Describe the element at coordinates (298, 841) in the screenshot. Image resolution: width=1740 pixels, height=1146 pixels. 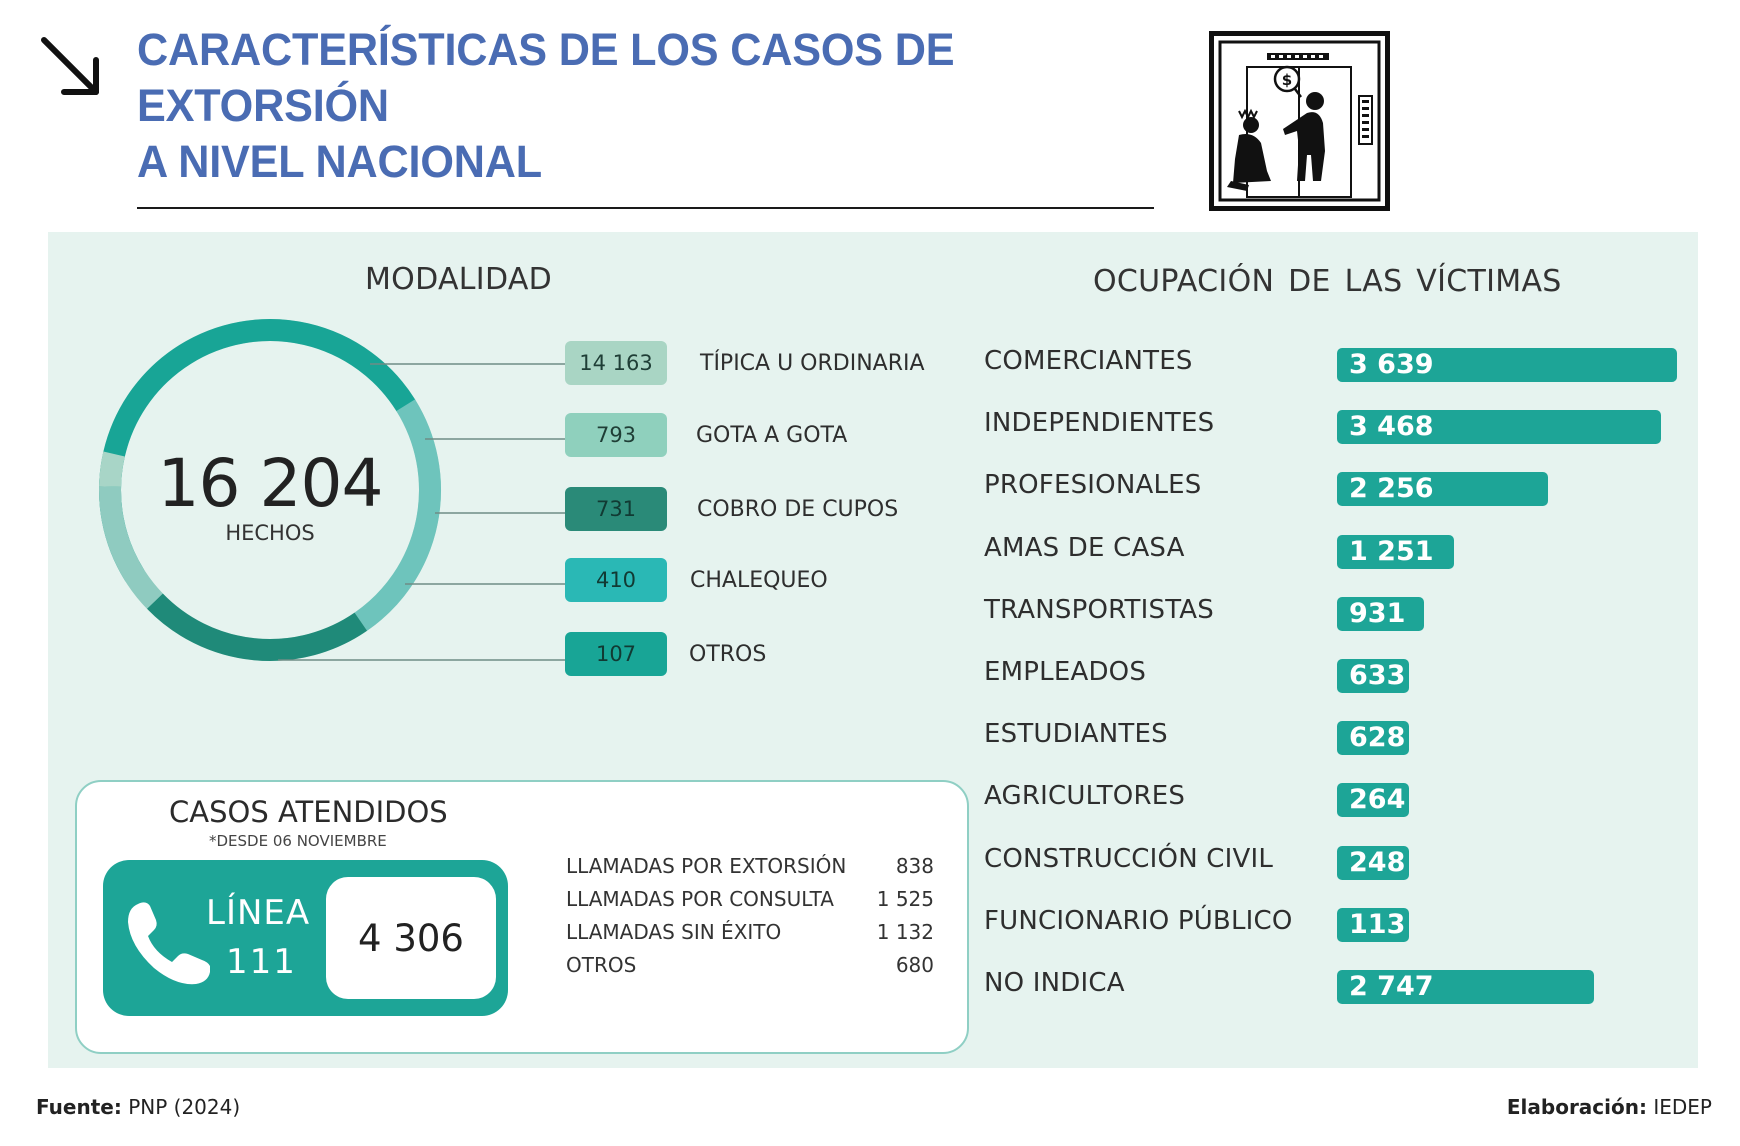
I see `casos-subtitle: *DESDE 06 NOVIEMBRE` at that location.